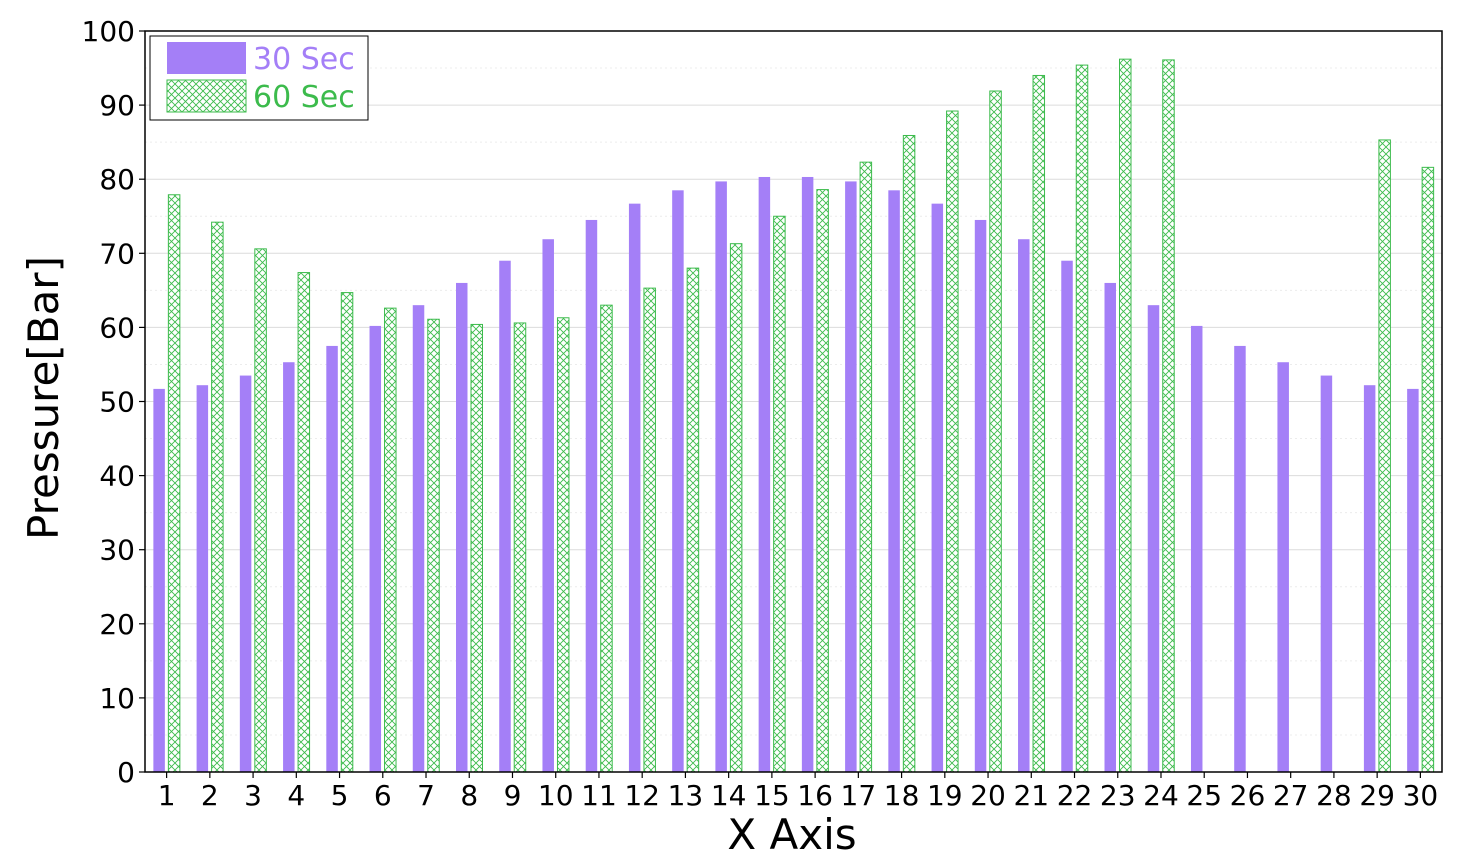  I want to click on x-tick-label: 27, so click(1291, 795).